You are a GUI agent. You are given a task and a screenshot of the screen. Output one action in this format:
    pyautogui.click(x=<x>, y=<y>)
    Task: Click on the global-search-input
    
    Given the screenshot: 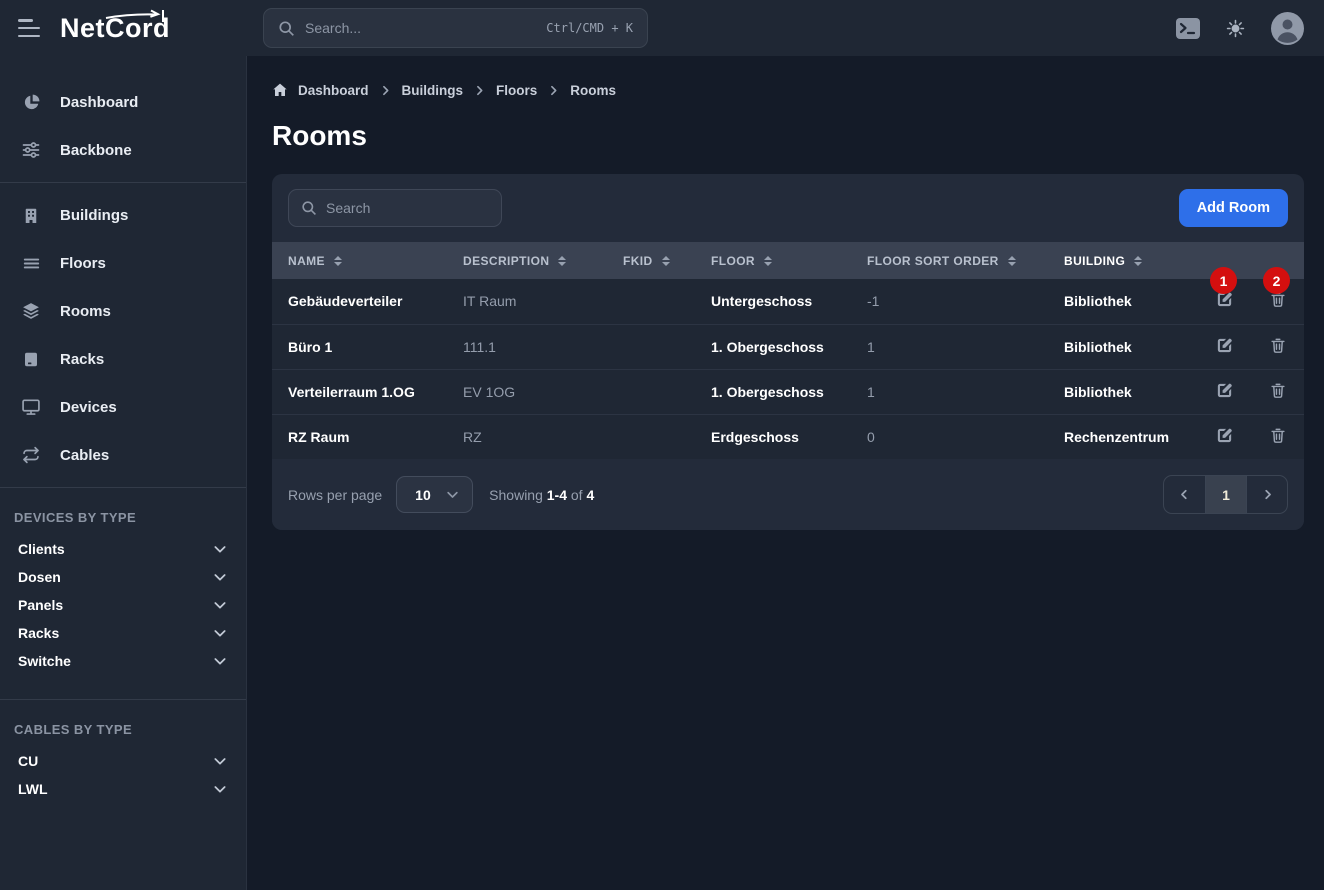 What is the action you would take?
    pyautogui.click(x=426, y=28)
    